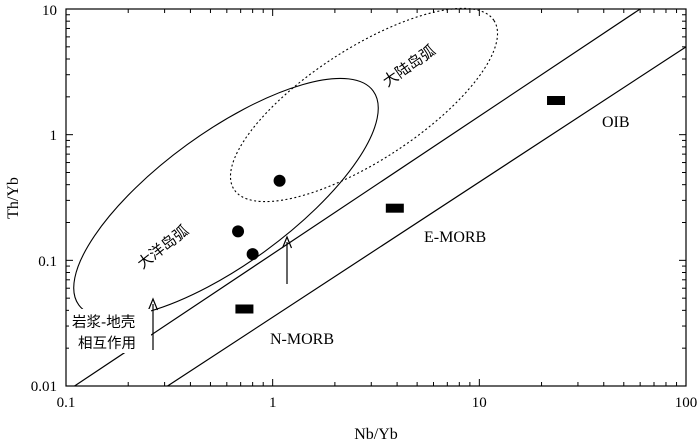 This screenshot has width=700, height=445. I want to click on continental-island-arc-label: 大陆岛弧, so click(408, 65).